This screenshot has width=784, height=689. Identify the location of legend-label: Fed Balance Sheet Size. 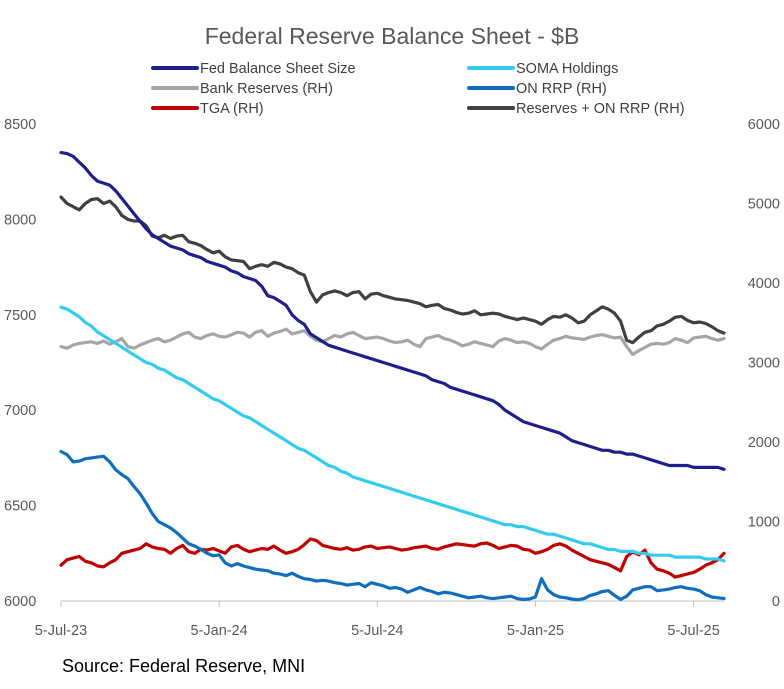
(278, 69).